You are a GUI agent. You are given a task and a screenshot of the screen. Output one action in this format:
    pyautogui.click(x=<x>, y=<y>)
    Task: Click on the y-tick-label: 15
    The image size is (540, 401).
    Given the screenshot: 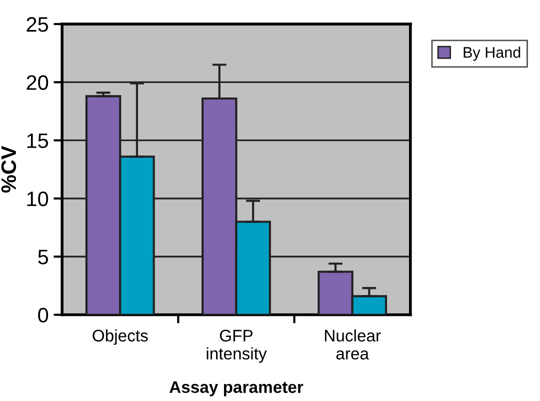 What is the action you would take?
    pyautogui.click(x=37, y=141)
    